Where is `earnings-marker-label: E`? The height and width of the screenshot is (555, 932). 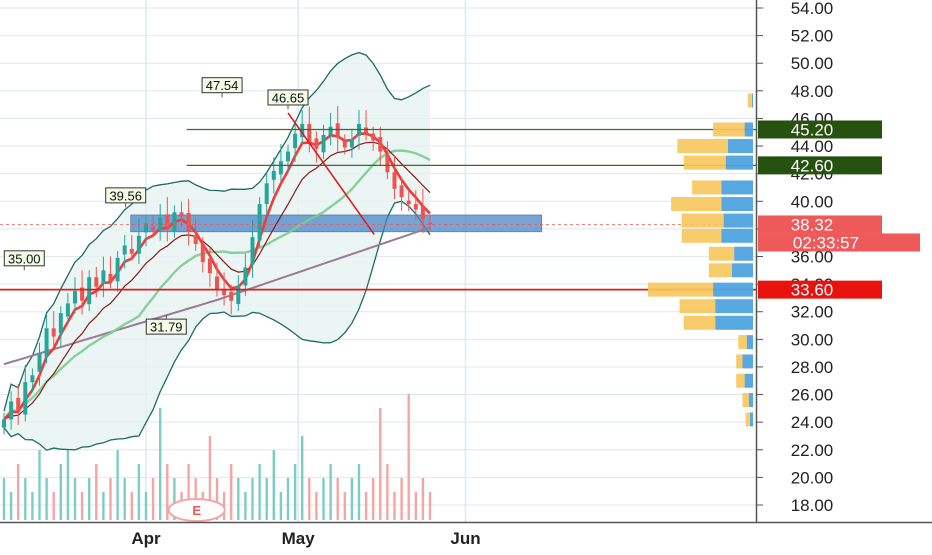
earnings-marker-label: E is located at coordinates (196, 510).